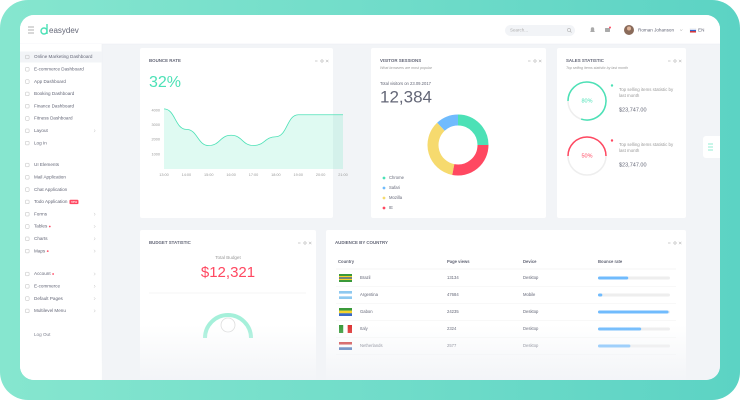 The height and width of the screenshot is (400, 740). I want to click on menu-item: E-commerce Dashboard, so click(59, 69).